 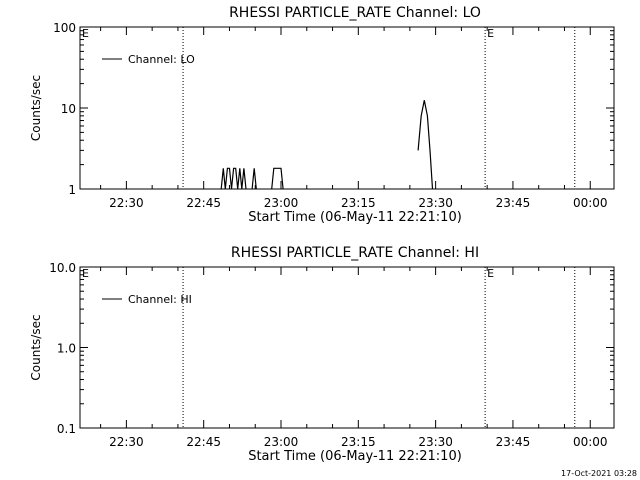 What do you see at coordinates (66, 429) in the screenshot?
I see `y-tick-label: 0.1` at bounding box center [66, 429].